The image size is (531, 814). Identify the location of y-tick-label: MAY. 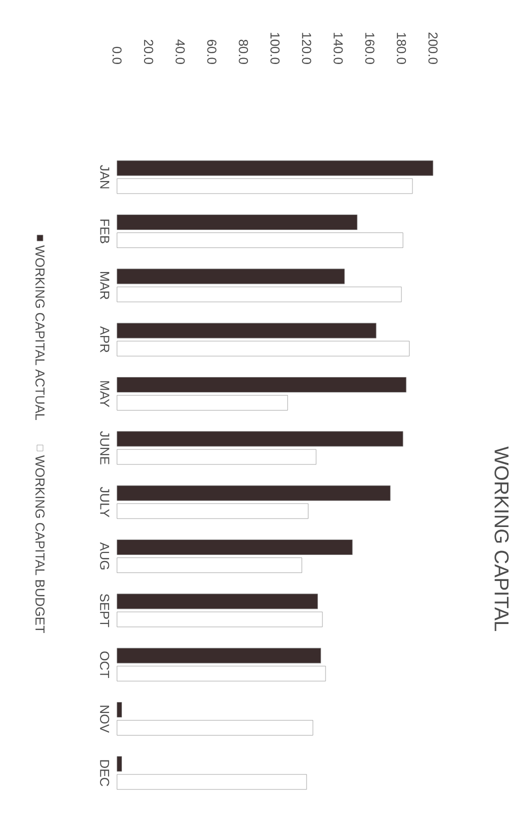
(105, 394).